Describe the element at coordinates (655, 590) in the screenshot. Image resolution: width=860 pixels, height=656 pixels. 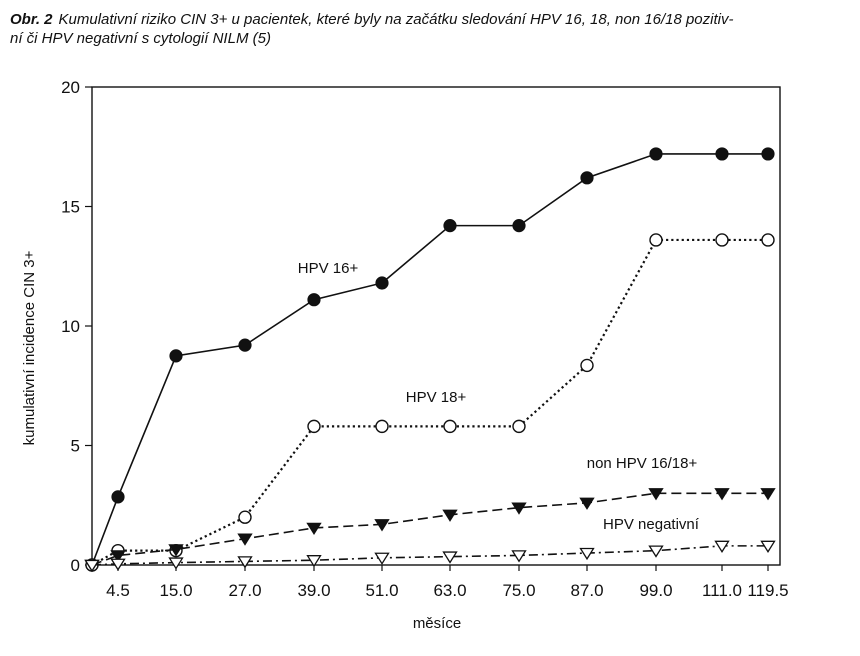
I see `x-tick-label: 99.0` at that location.